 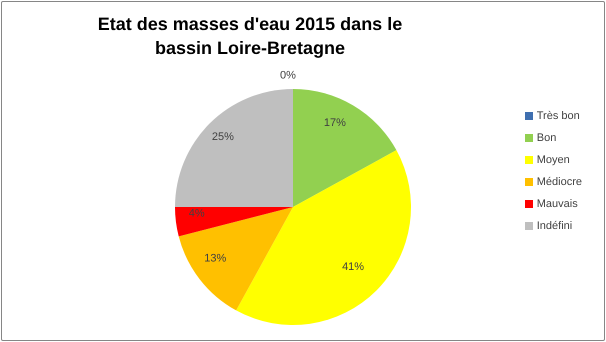 I want to click on legend-label: Indéfini, so click(x=554, y=226).